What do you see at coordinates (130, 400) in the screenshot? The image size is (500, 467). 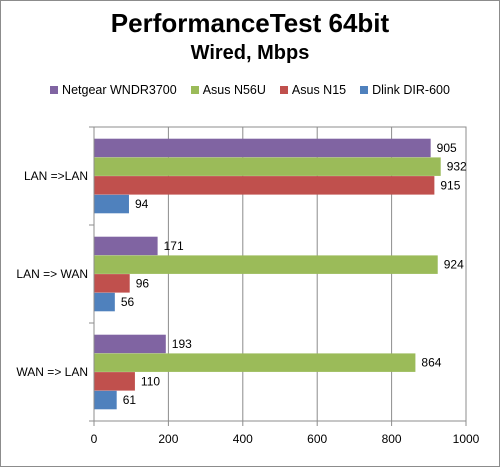 I see `data-label: 61` at bounding box center [130, 400].